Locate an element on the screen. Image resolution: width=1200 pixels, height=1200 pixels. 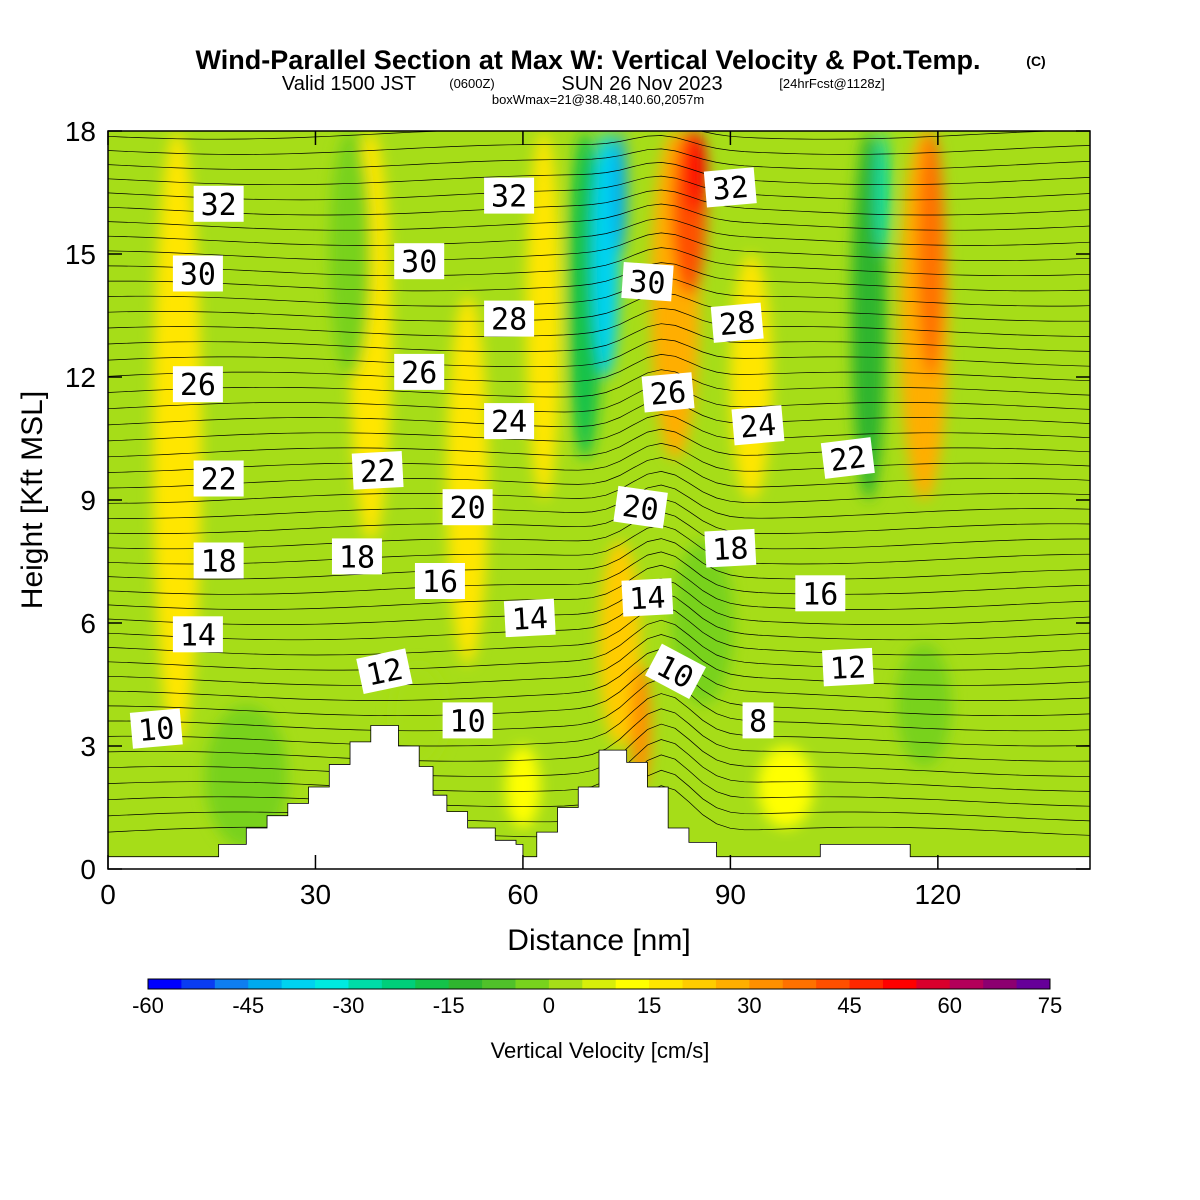
contour-label-text: 26 is located at coordinates (668, 394).